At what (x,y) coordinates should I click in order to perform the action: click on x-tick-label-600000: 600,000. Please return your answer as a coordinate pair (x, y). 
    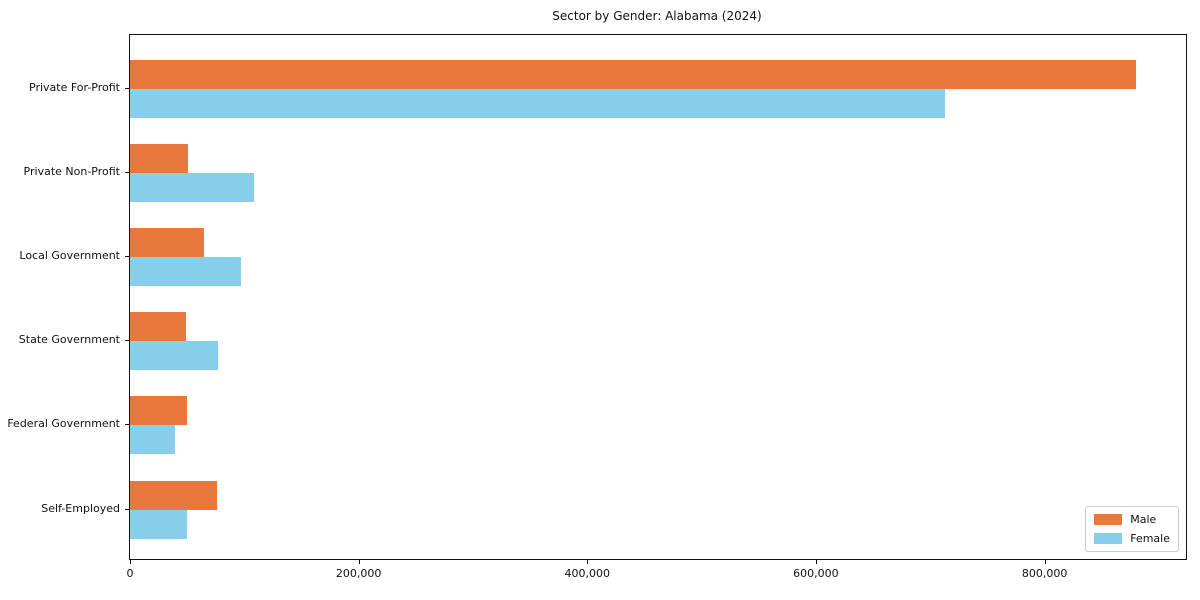
    Looking at the image, I should click on (816, 573).